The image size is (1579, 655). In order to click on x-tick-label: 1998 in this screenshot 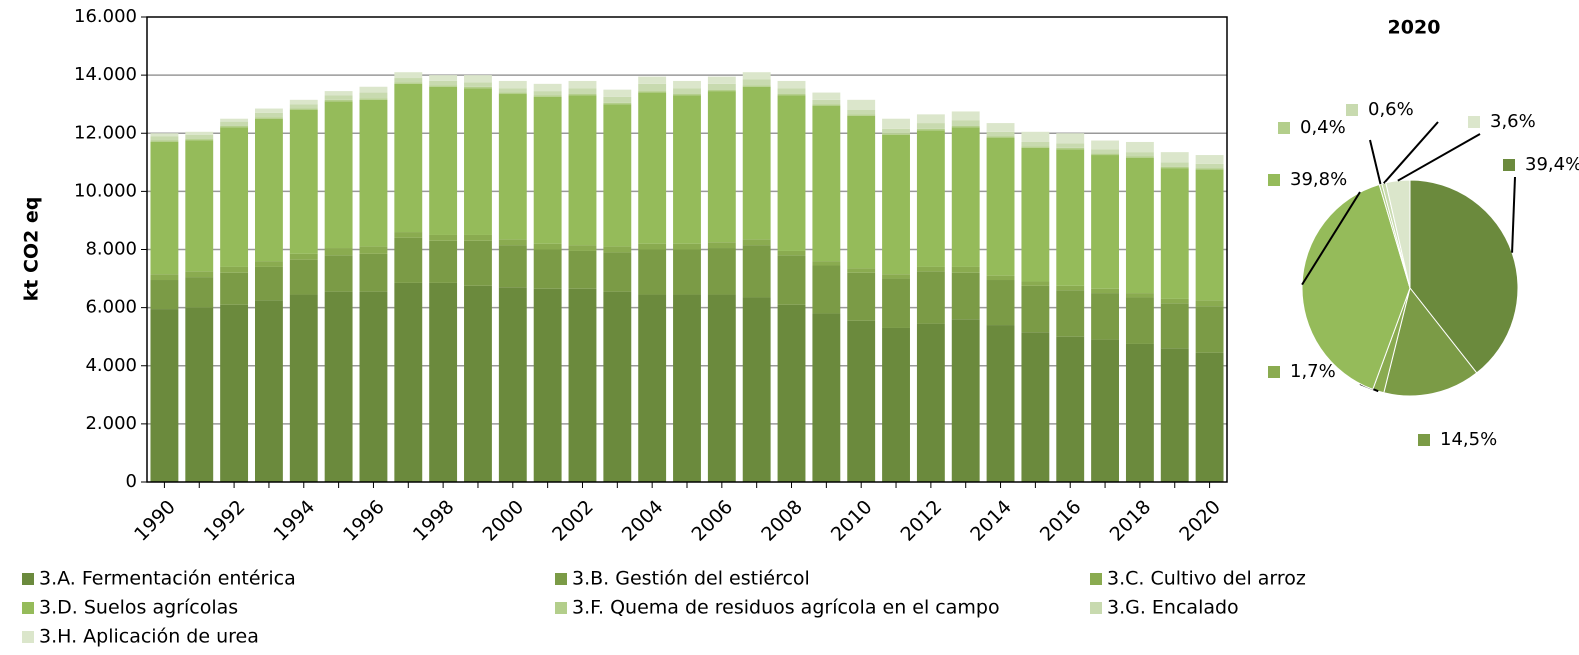, I will do `click(434, 521)`.